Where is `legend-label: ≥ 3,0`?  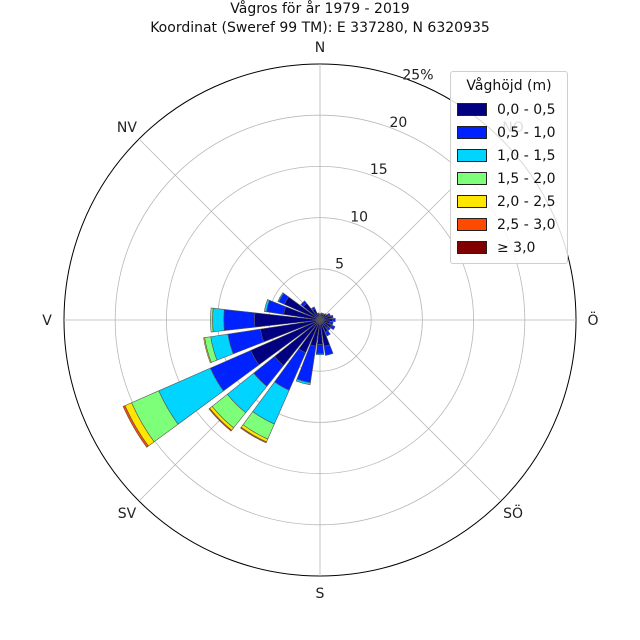
legend-label: ≥ 3,0 is located at coordinates (516, 247).